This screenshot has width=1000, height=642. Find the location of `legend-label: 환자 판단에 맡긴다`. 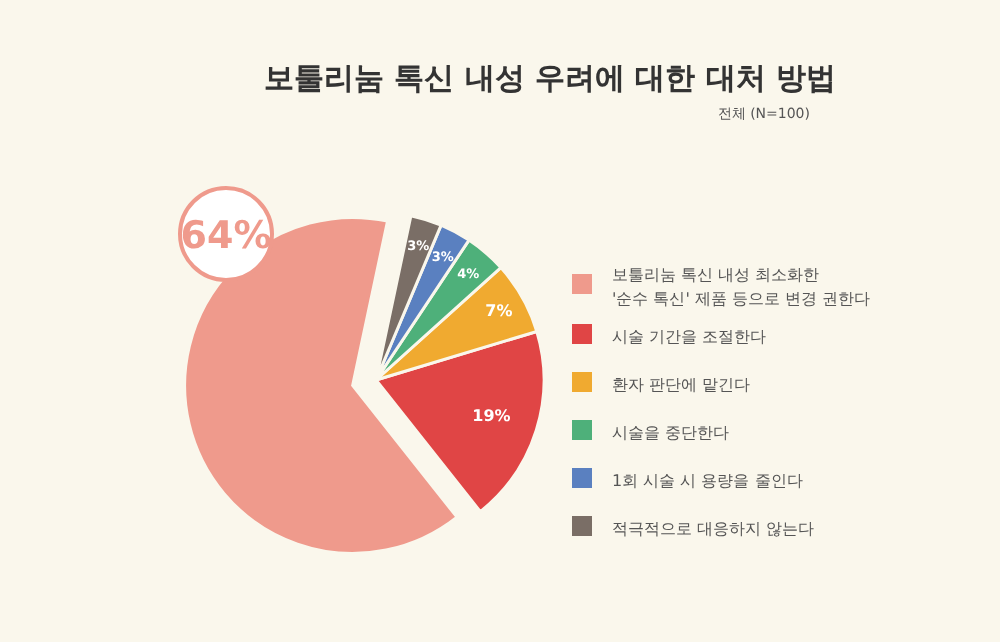

legend-label: 환자 판단에 맡긴다 is located at coordinates (681, 385).